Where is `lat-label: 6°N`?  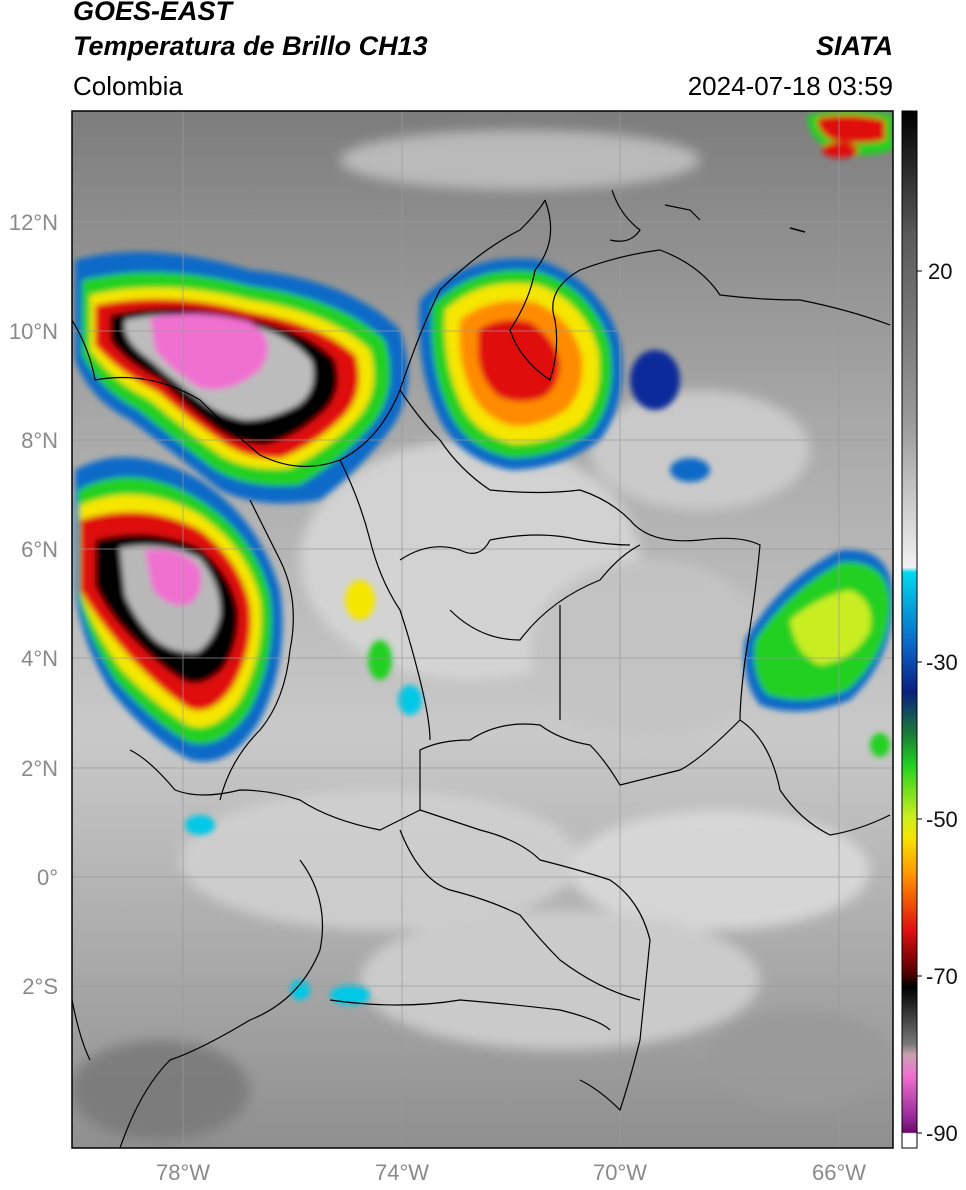
lat-label: 6°N is located at coordinates (39, 549).